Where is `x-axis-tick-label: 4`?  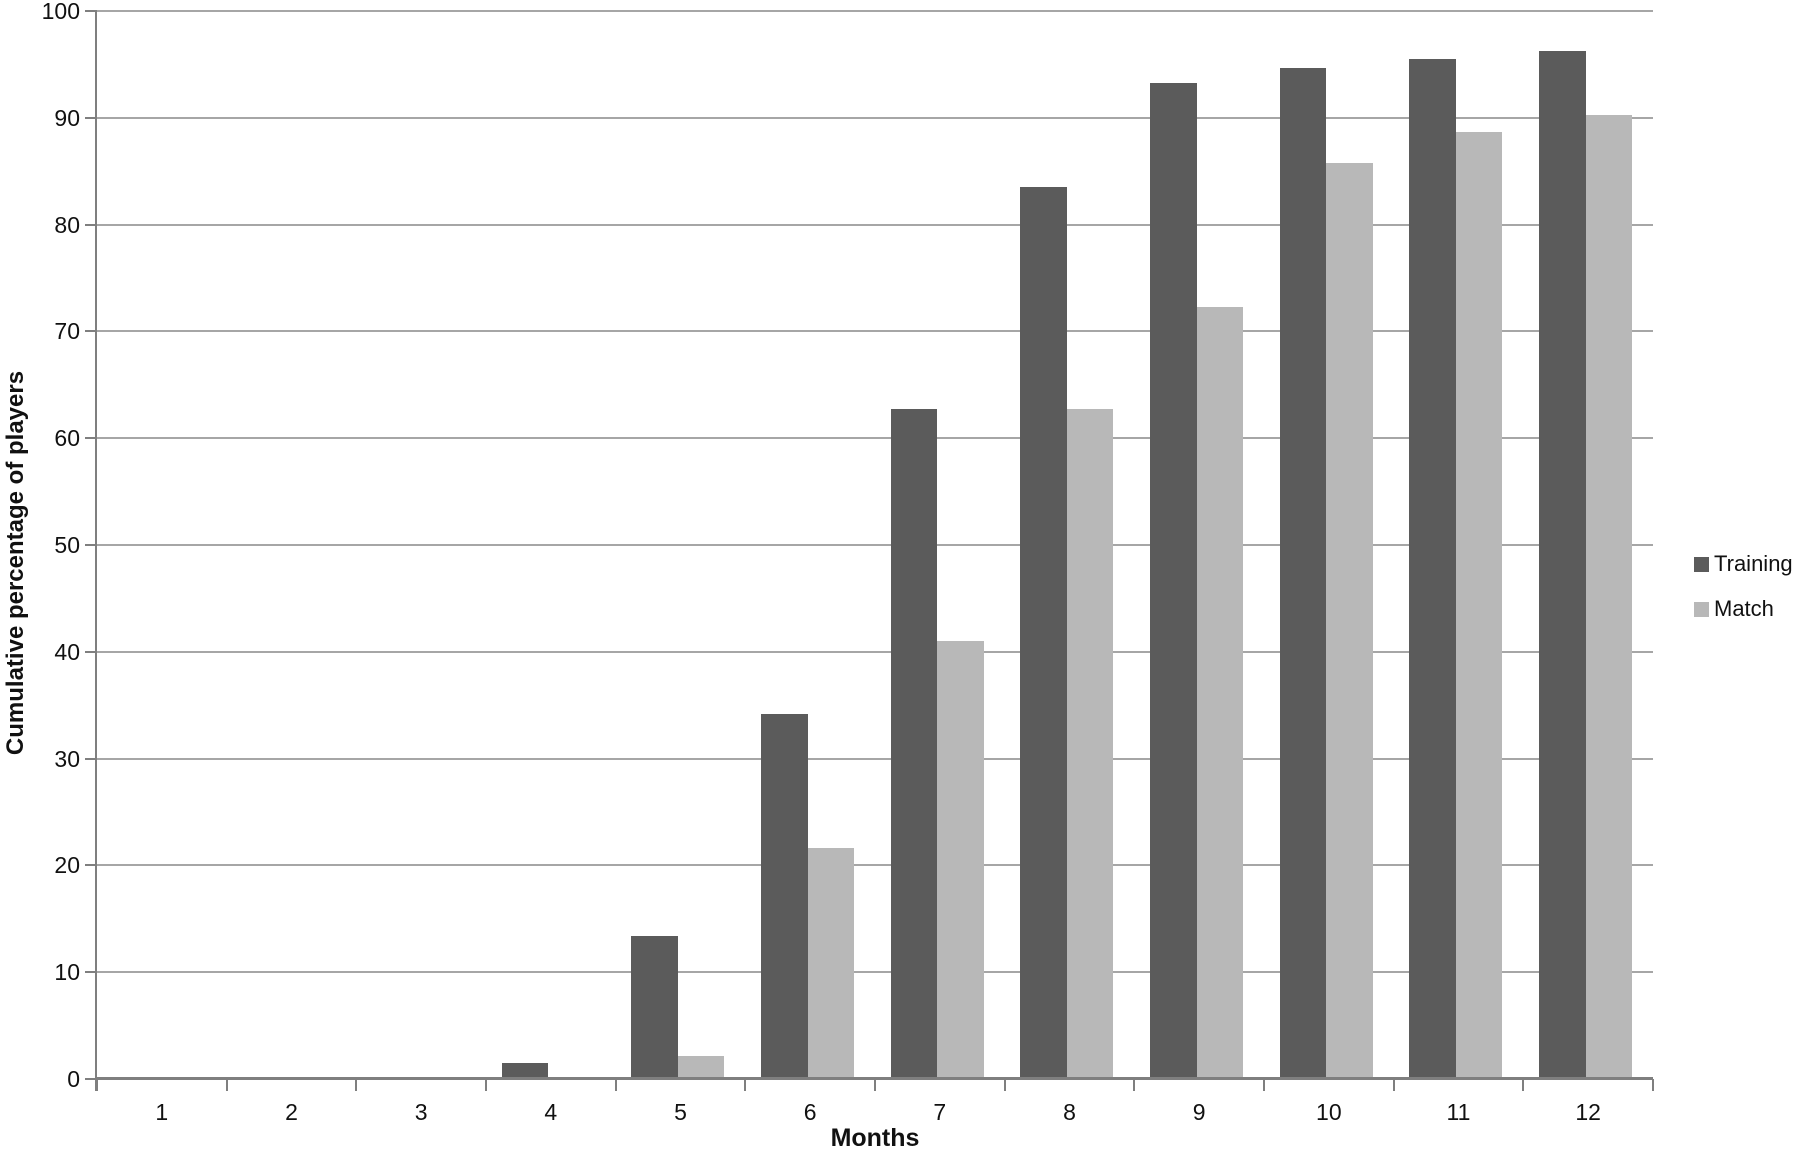
x-axis-tick-label: 4 is located at coordinates (551, 1112).